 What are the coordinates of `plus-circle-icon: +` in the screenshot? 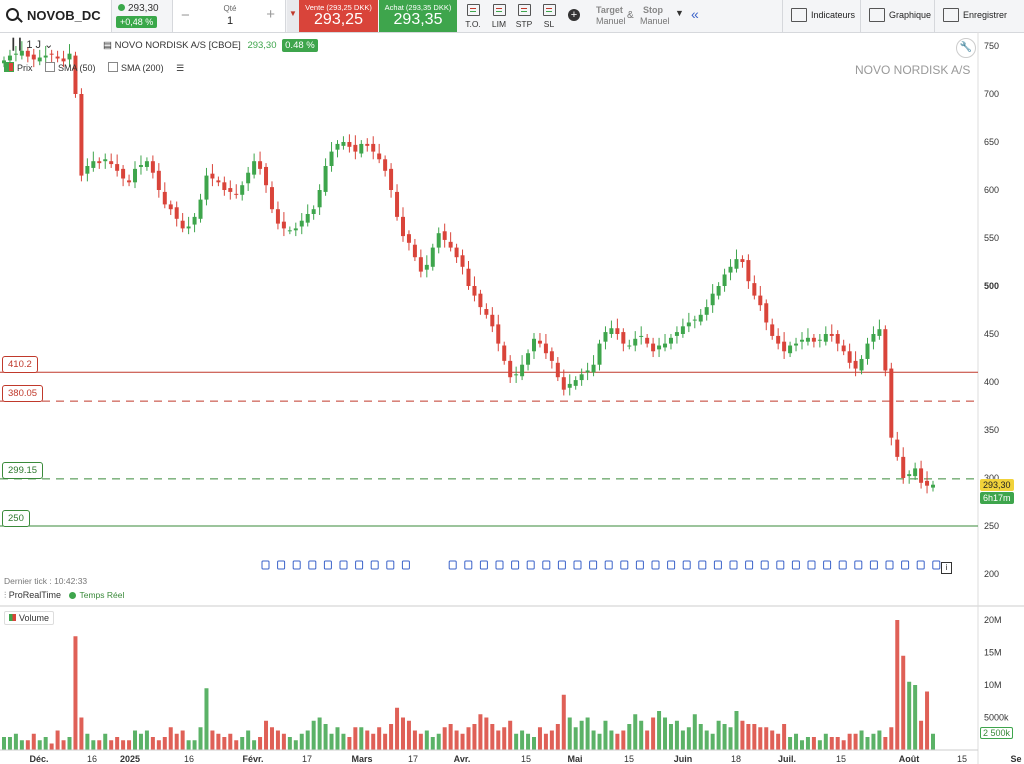 It's located at (574, 15).